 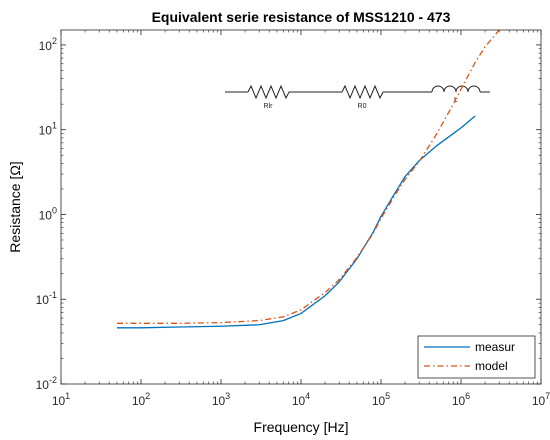 I want to click on y-tick-label-1: 10¹, so click(x=48, y=129).